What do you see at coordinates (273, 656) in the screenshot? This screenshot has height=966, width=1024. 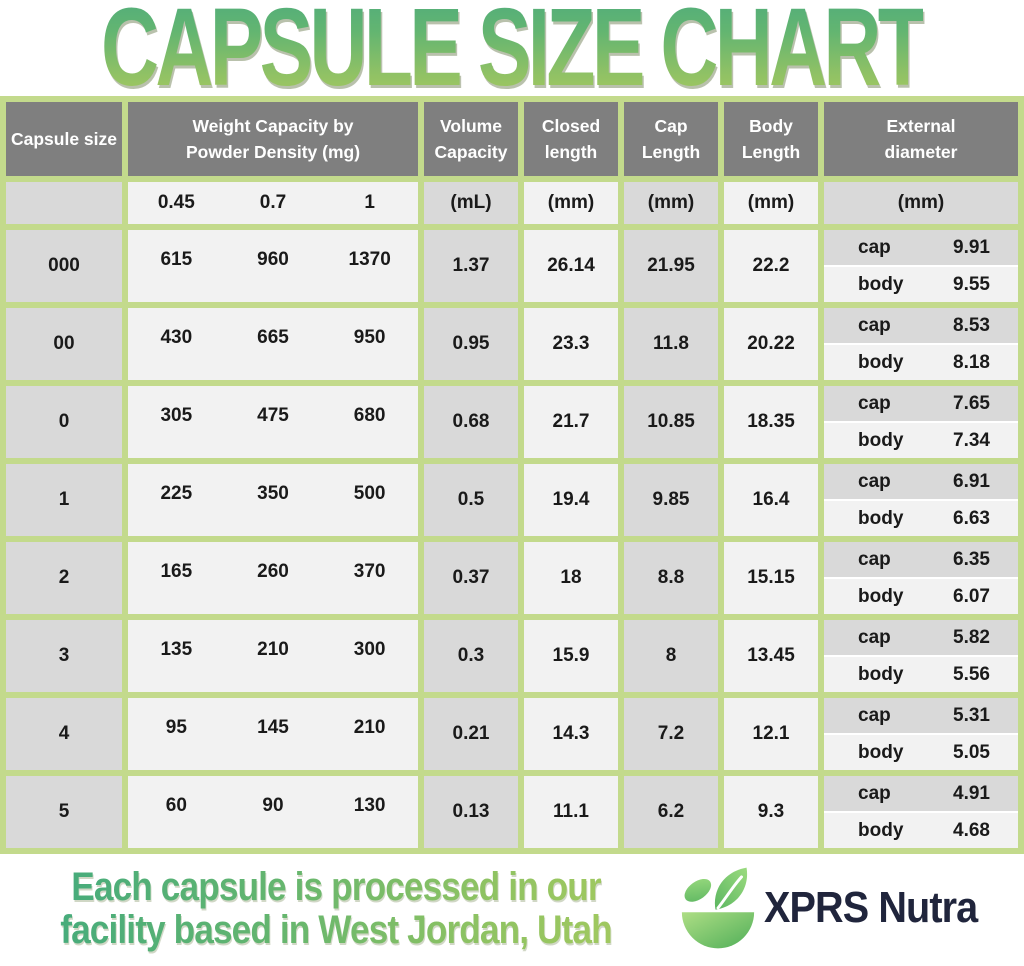 I see `cell-weight-capacity: 135 210 300` at bounding box center [273, 656].